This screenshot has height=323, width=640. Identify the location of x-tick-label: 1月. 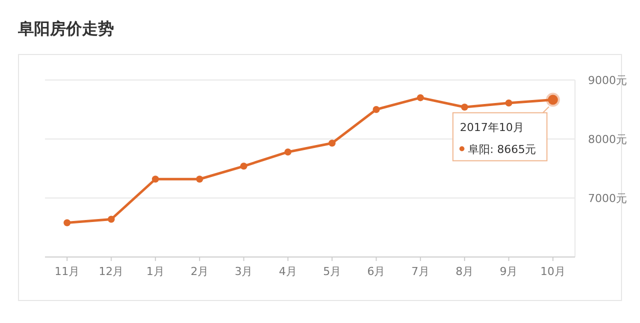
(155, 271).